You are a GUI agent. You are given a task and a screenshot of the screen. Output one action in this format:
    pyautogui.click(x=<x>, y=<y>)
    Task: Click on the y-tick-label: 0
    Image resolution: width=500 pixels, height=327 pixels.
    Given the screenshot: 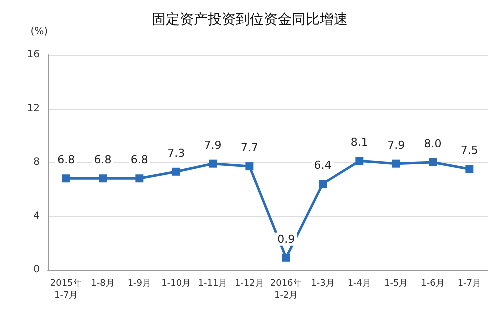 What is the action you would take?
    pyautogui.click(x=37, y=270)
    